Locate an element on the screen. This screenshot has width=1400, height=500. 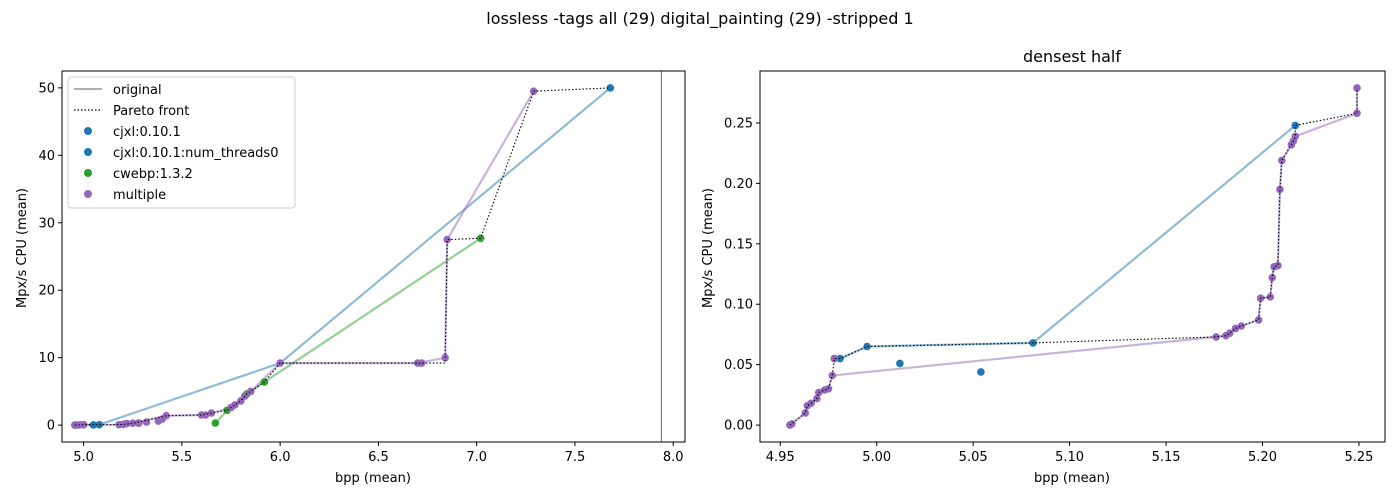
left-y-tick-label-5: 50 is located at coordinates (46, 88).